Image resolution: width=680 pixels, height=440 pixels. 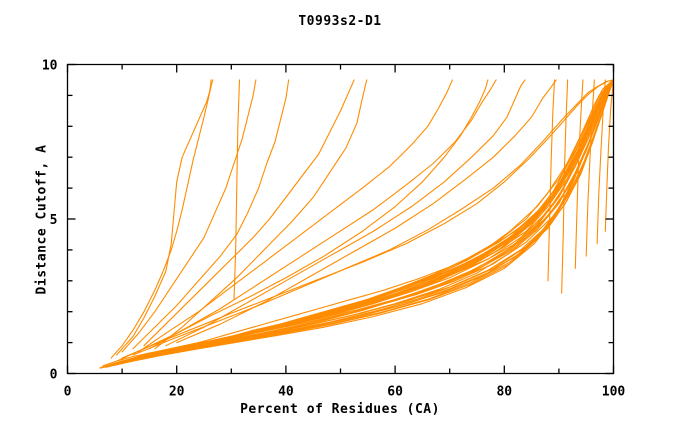 What do you see at coordinates (286, 392) in the screenshot?
I see `x-tick-label: 40` at bounding box center [286, 392].